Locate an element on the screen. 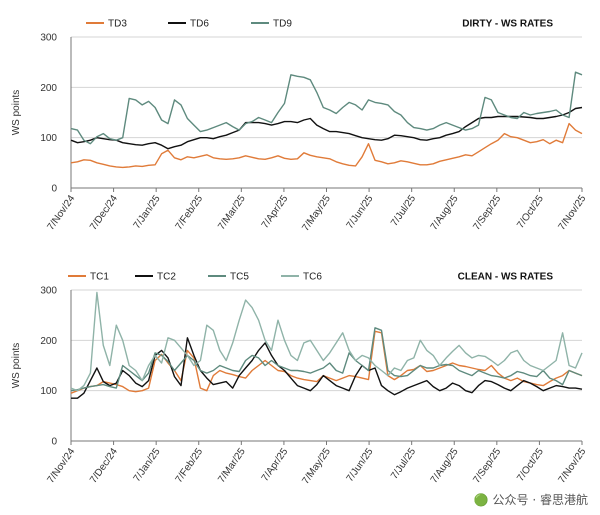 Image resolution: width=600 pixels, height=515 pixels. legend-label-tc1: TC1 is located at coordinates (99, 277).